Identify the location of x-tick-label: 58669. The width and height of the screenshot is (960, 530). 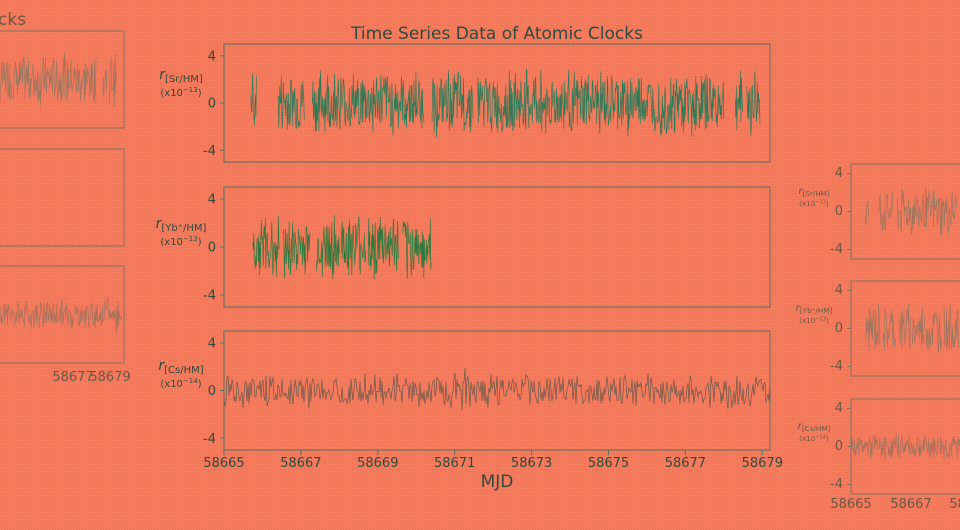
(377, 463).